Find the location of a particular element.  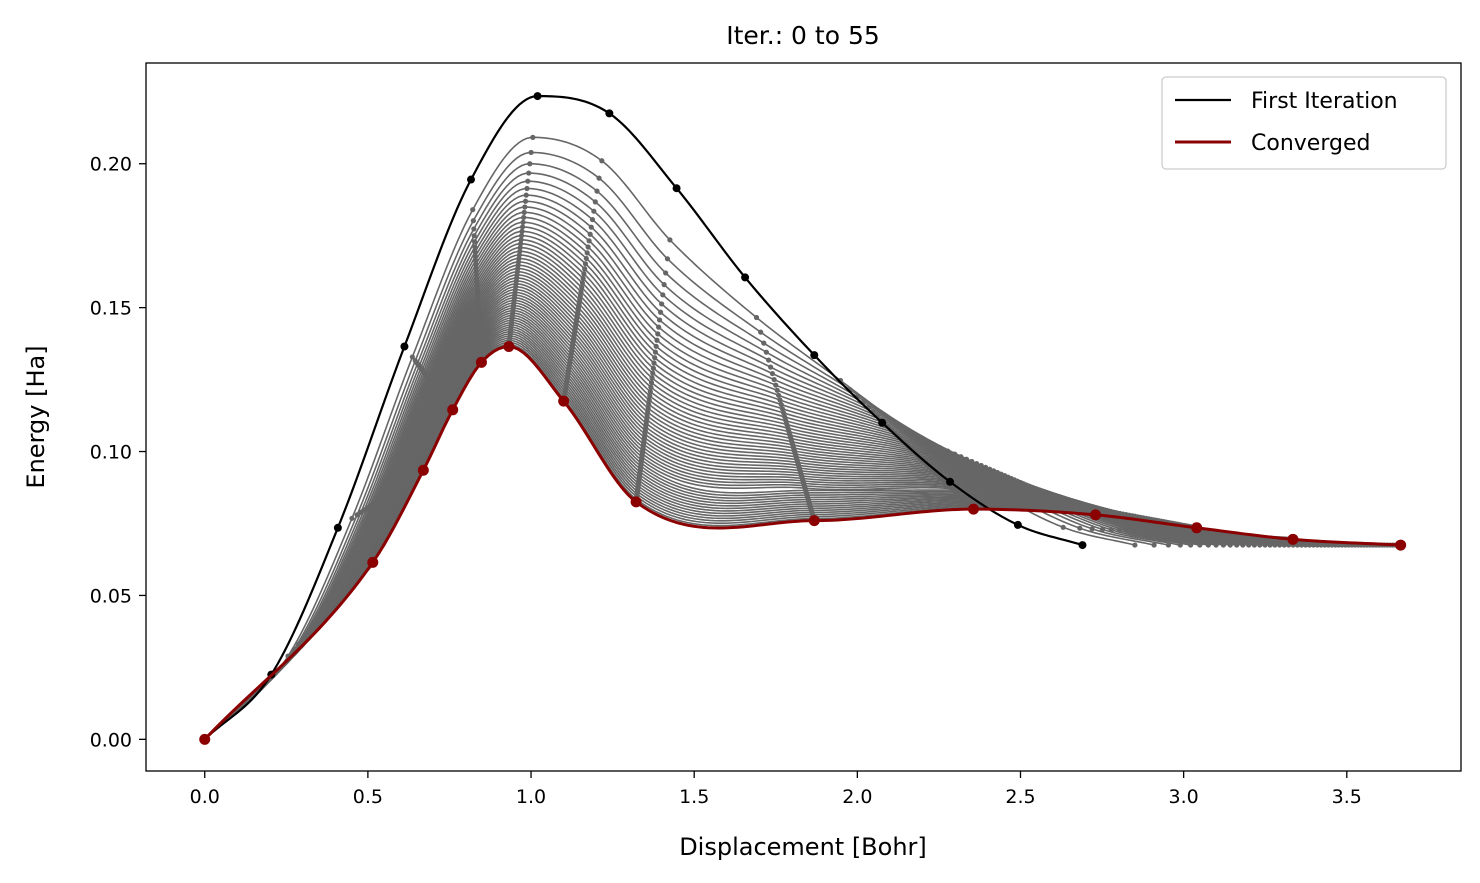

legend-label-first-iteration: First Iteration is located at coordinates (1324, 101).